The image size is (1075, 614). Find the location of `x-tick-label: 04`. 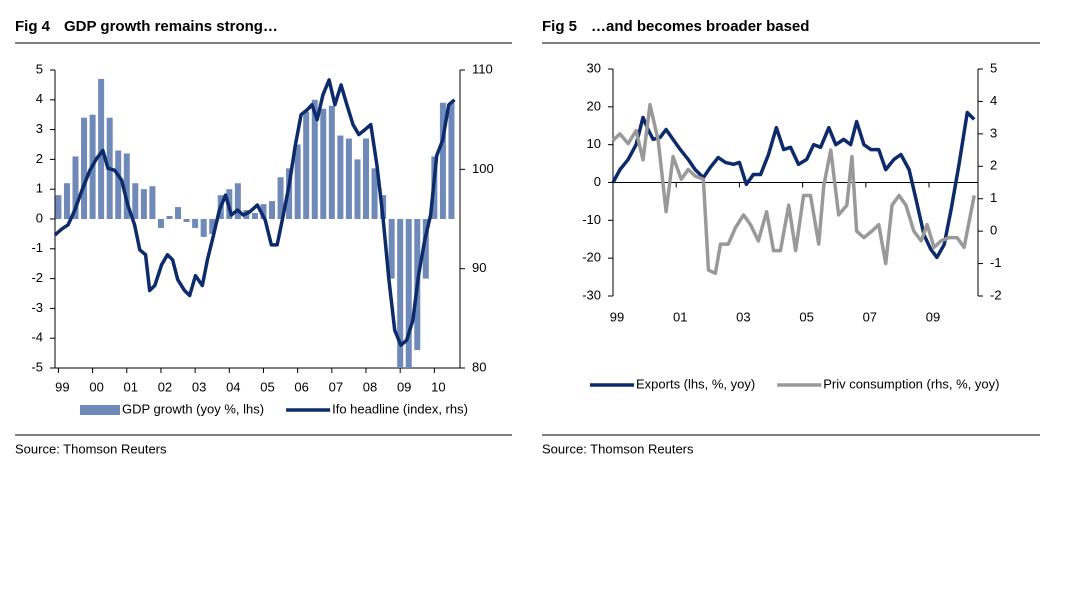

x-tick-label: 04 is located at coordinates (233, 386).